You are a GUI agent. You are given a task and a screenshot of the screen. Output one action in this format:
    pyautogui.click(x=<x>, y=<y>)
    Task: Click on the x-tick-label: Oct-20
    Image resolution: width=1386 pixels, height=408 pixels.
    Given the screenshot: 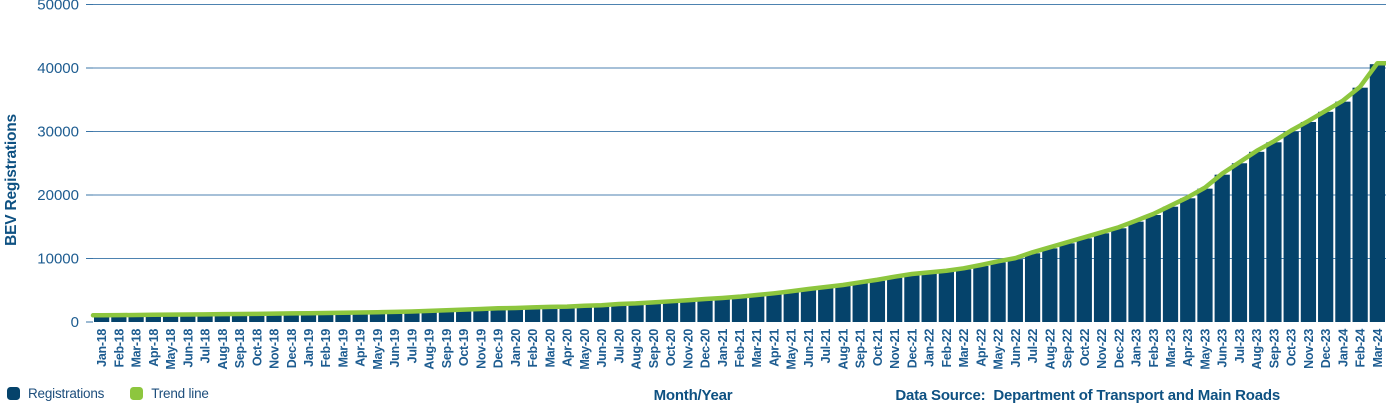 What is the action you would take?
    pyautogui.click(x=671, y=347)
    